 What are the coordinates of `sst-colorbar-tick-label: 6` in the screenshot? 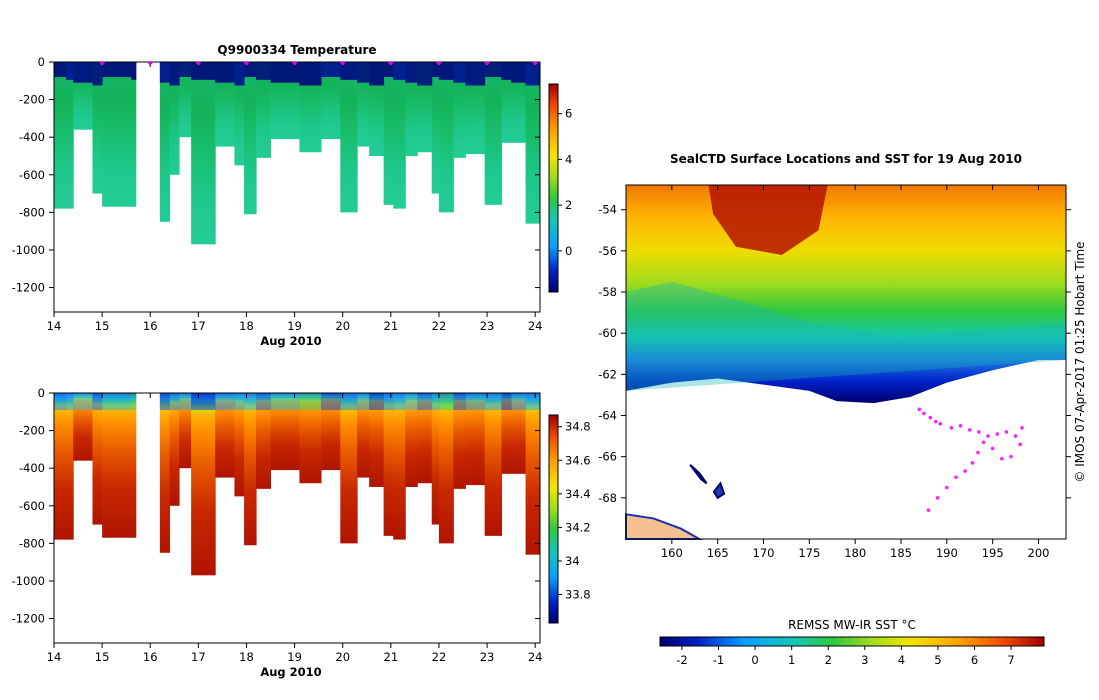 It's located at (974, 660).